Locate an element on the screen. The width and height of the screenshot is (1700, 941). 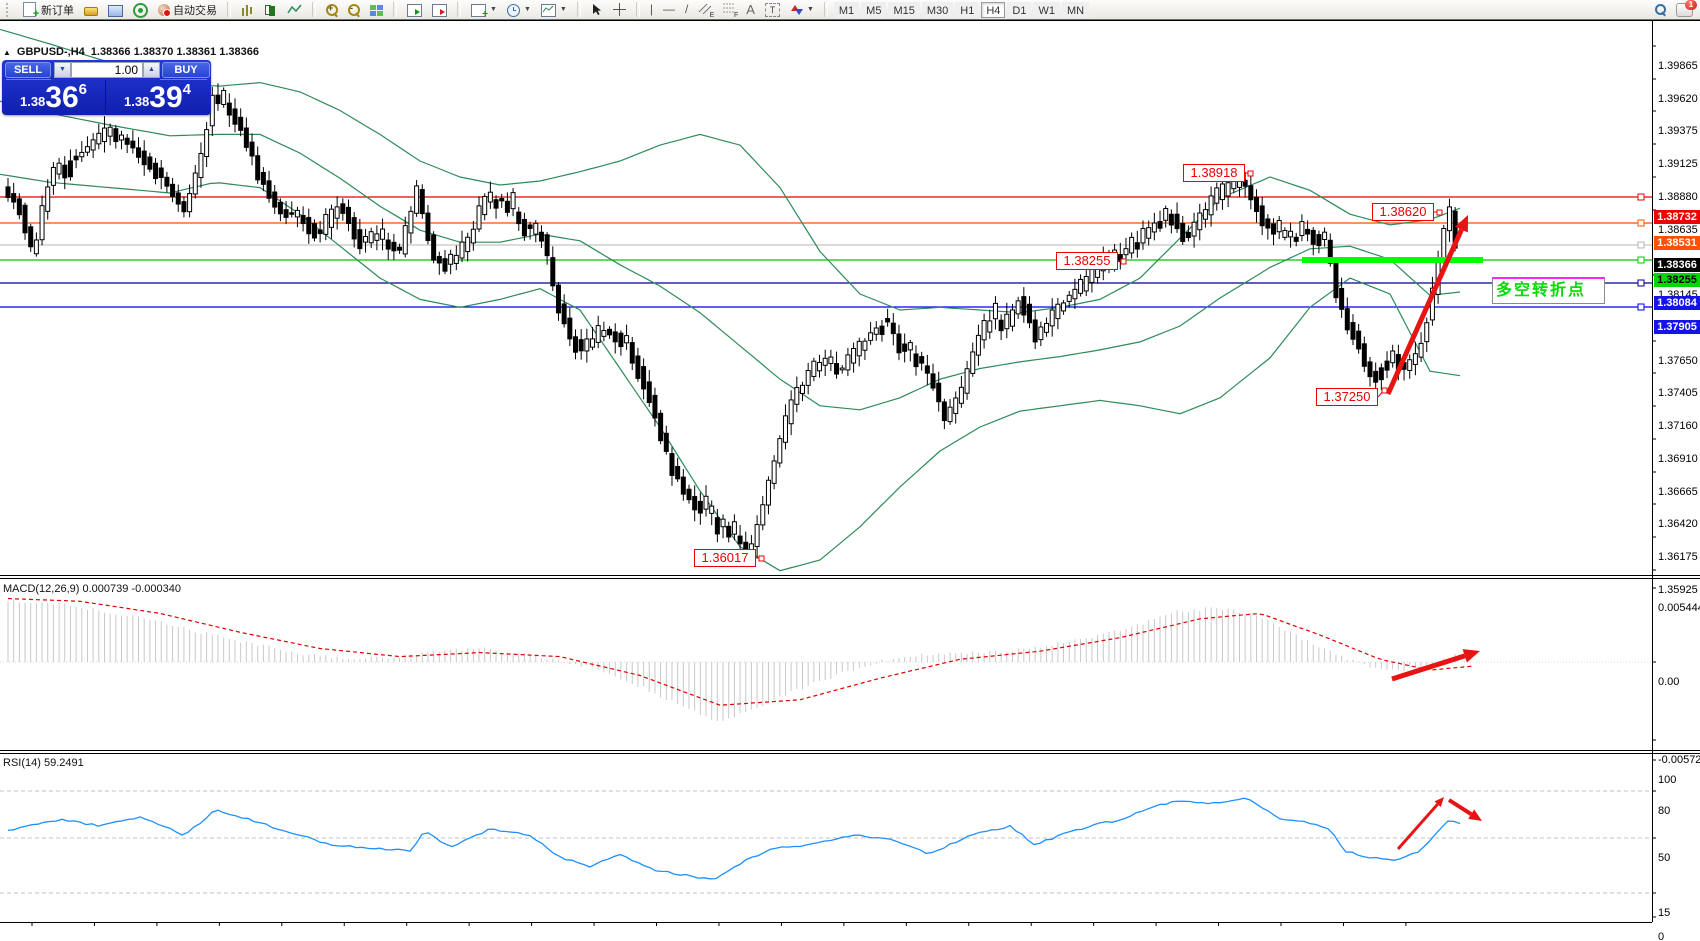
sell-price-big: 36 is located at coordinates (62, 97).